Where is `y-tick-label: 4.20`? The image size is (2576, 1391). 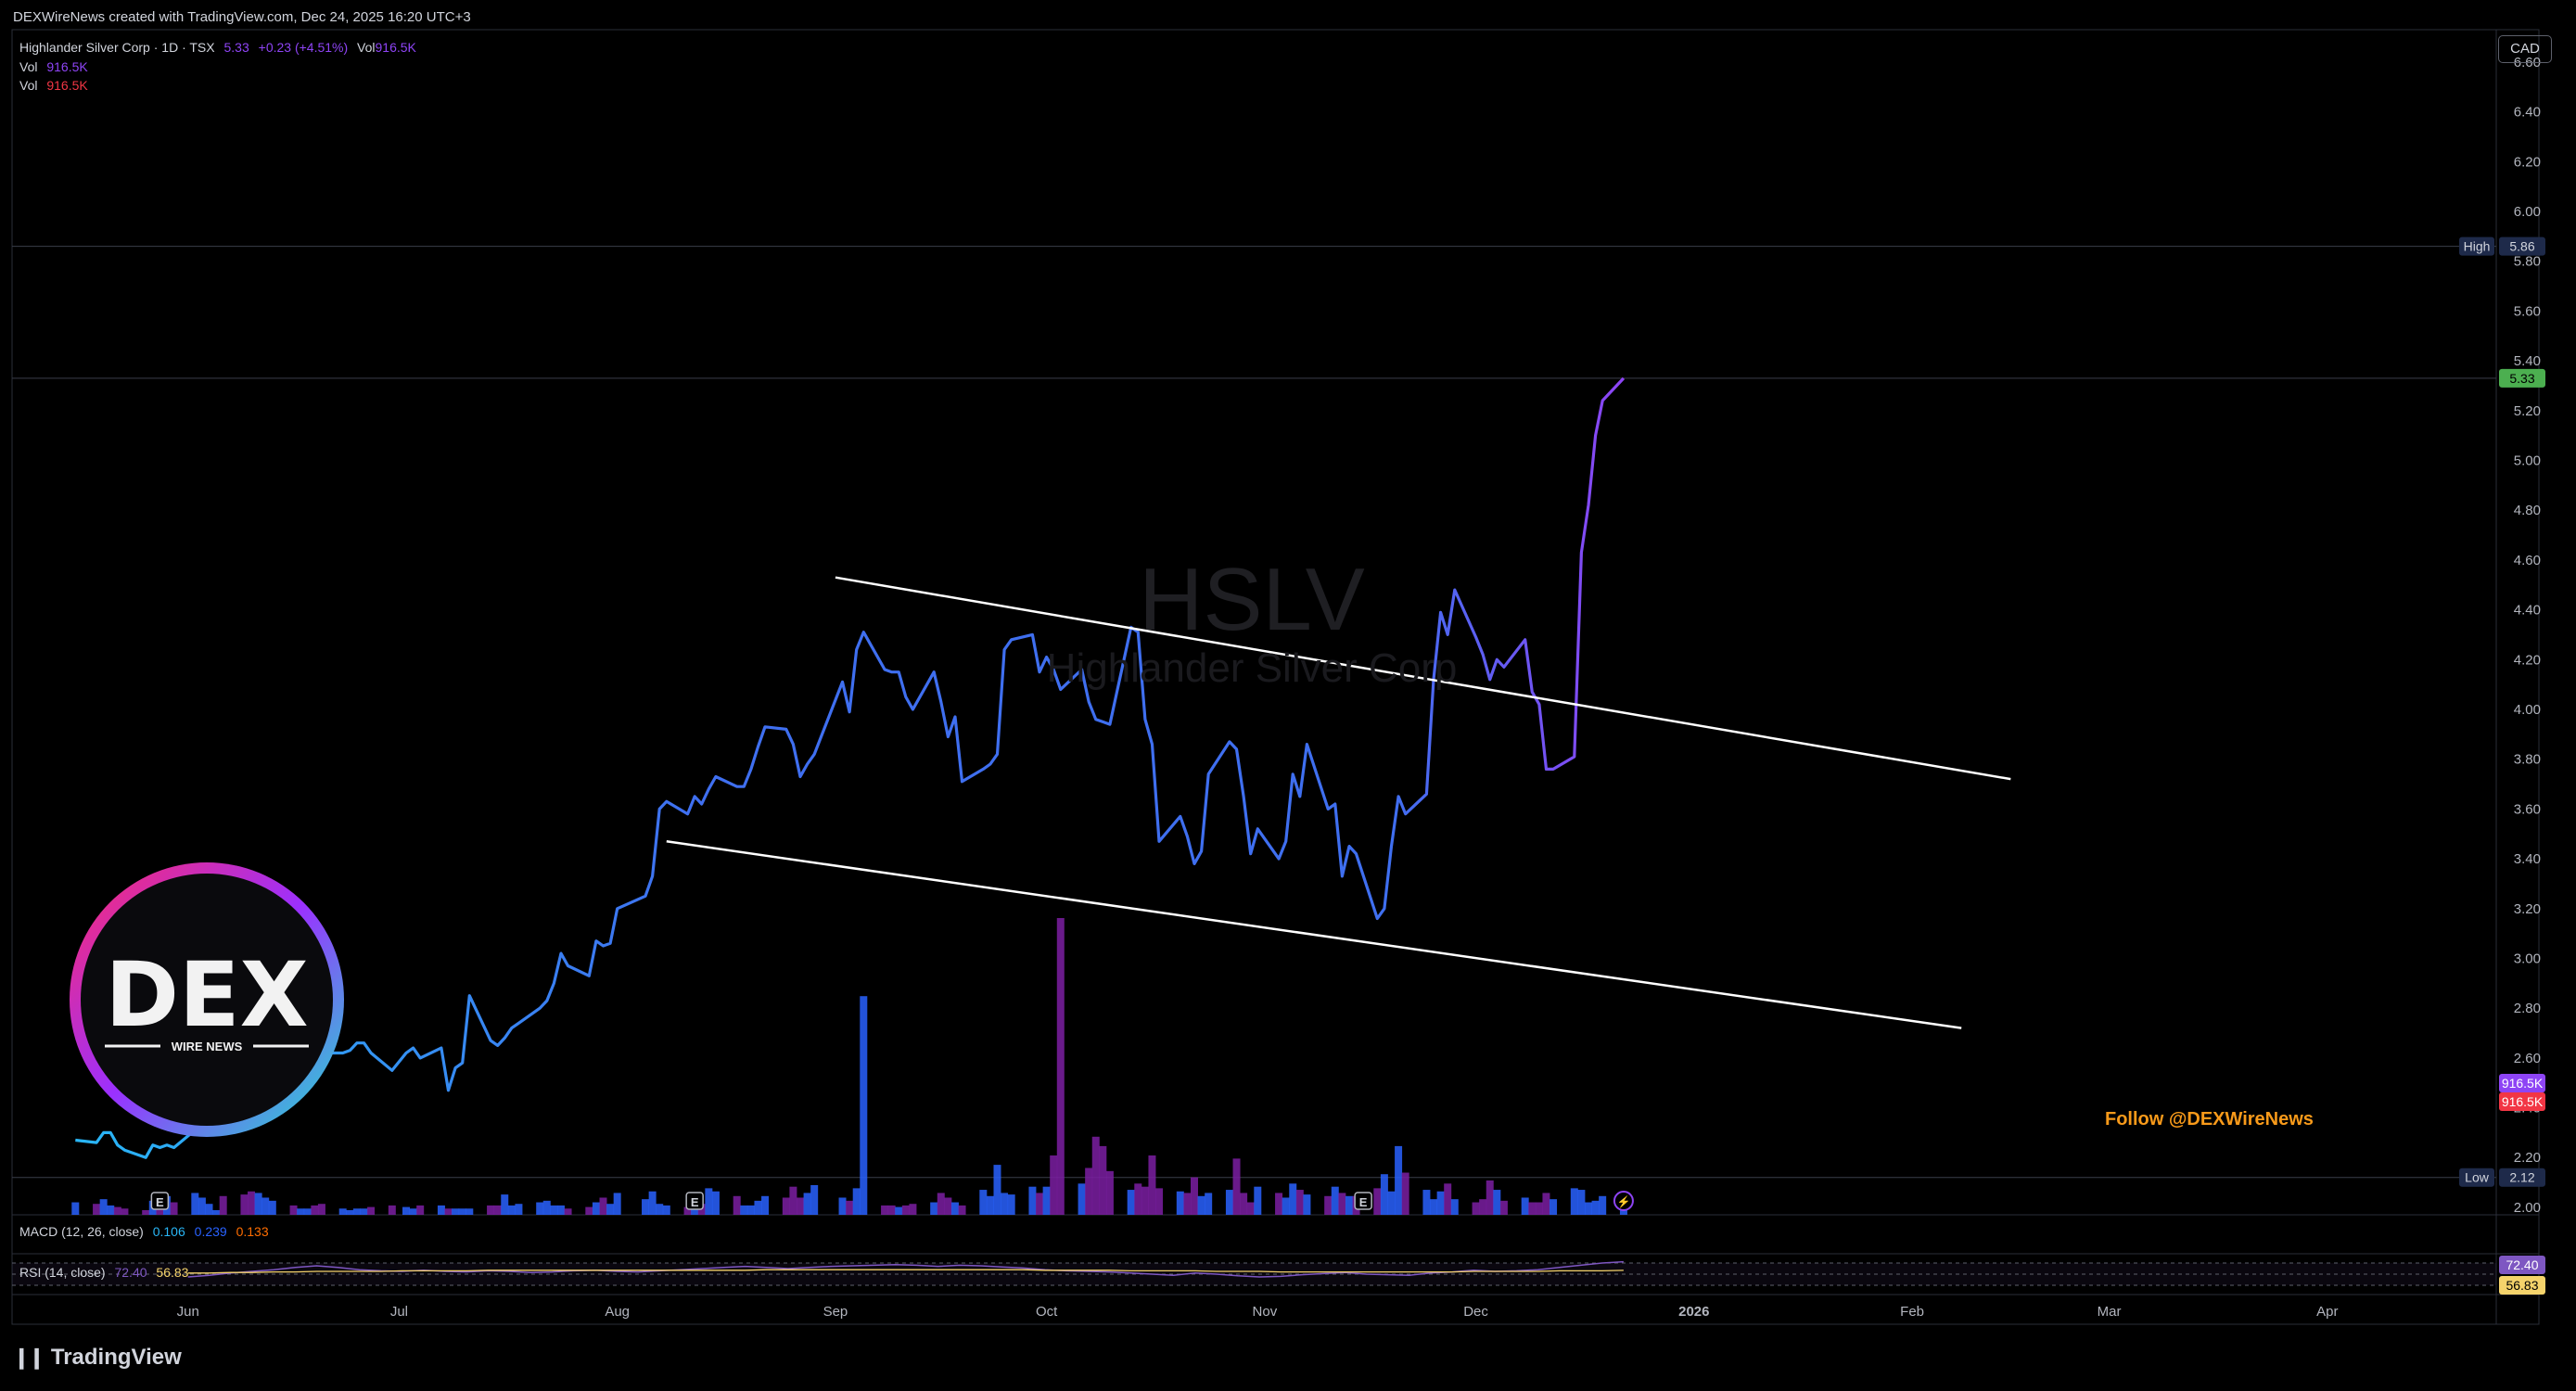
y-tick-label: 4.20 is located at coordinates (2527, 660).